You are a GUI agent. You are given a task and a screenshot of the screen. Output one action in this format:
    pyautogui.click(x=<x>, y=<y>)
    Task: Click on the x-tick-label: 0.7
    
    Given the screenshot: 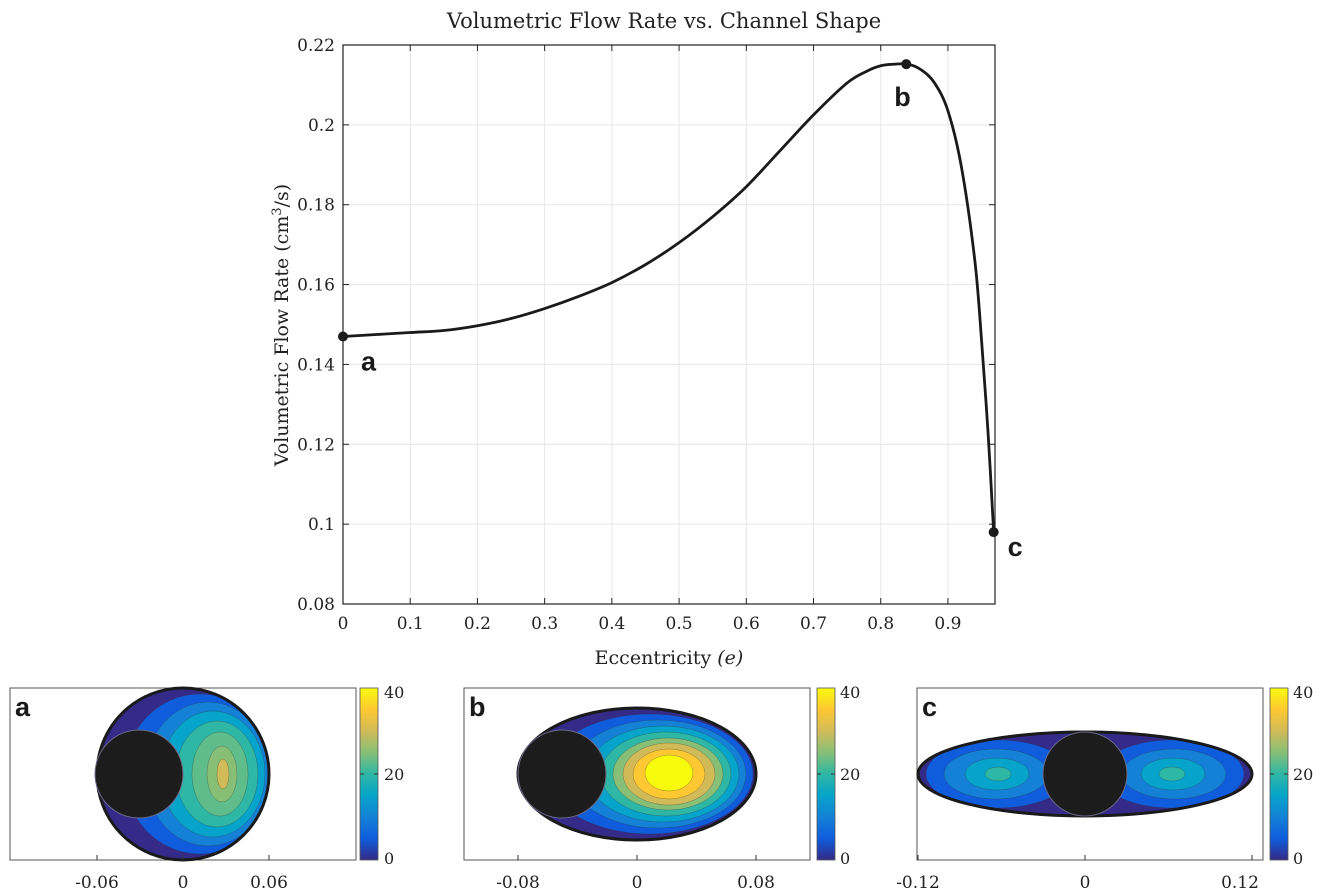 What is the action you would take?
    pyautogui.click(x=813, y=624)
    